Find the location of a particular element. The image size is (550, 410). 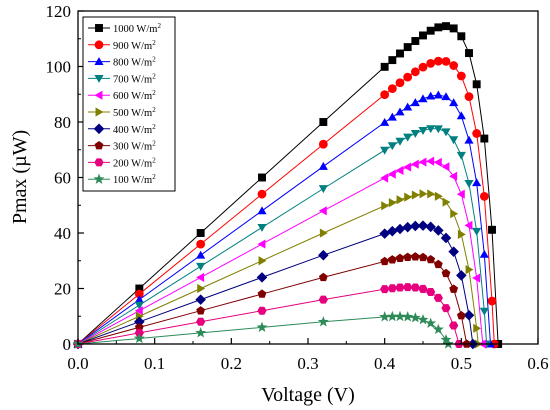

legend-item-700: 700 W/m2 is located at coordinates (122, 78).